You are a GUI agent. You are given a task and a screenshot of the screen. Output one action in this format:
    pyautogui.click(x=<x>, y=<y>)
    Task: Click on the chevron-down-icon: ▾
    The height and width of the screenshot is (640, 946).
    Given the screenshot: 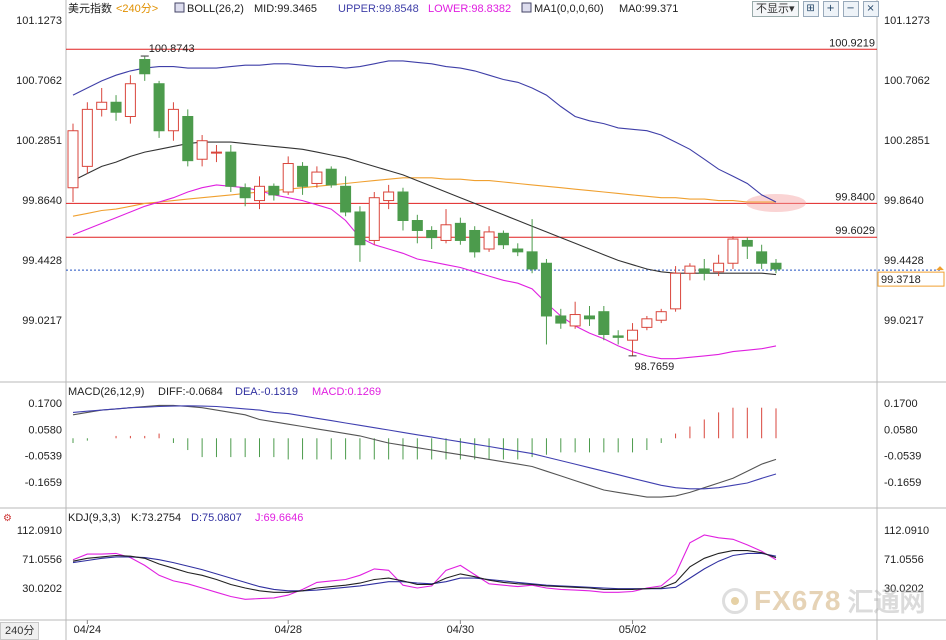 What is the action you would take?
    pyautogui.click(x=792, y=9)
    